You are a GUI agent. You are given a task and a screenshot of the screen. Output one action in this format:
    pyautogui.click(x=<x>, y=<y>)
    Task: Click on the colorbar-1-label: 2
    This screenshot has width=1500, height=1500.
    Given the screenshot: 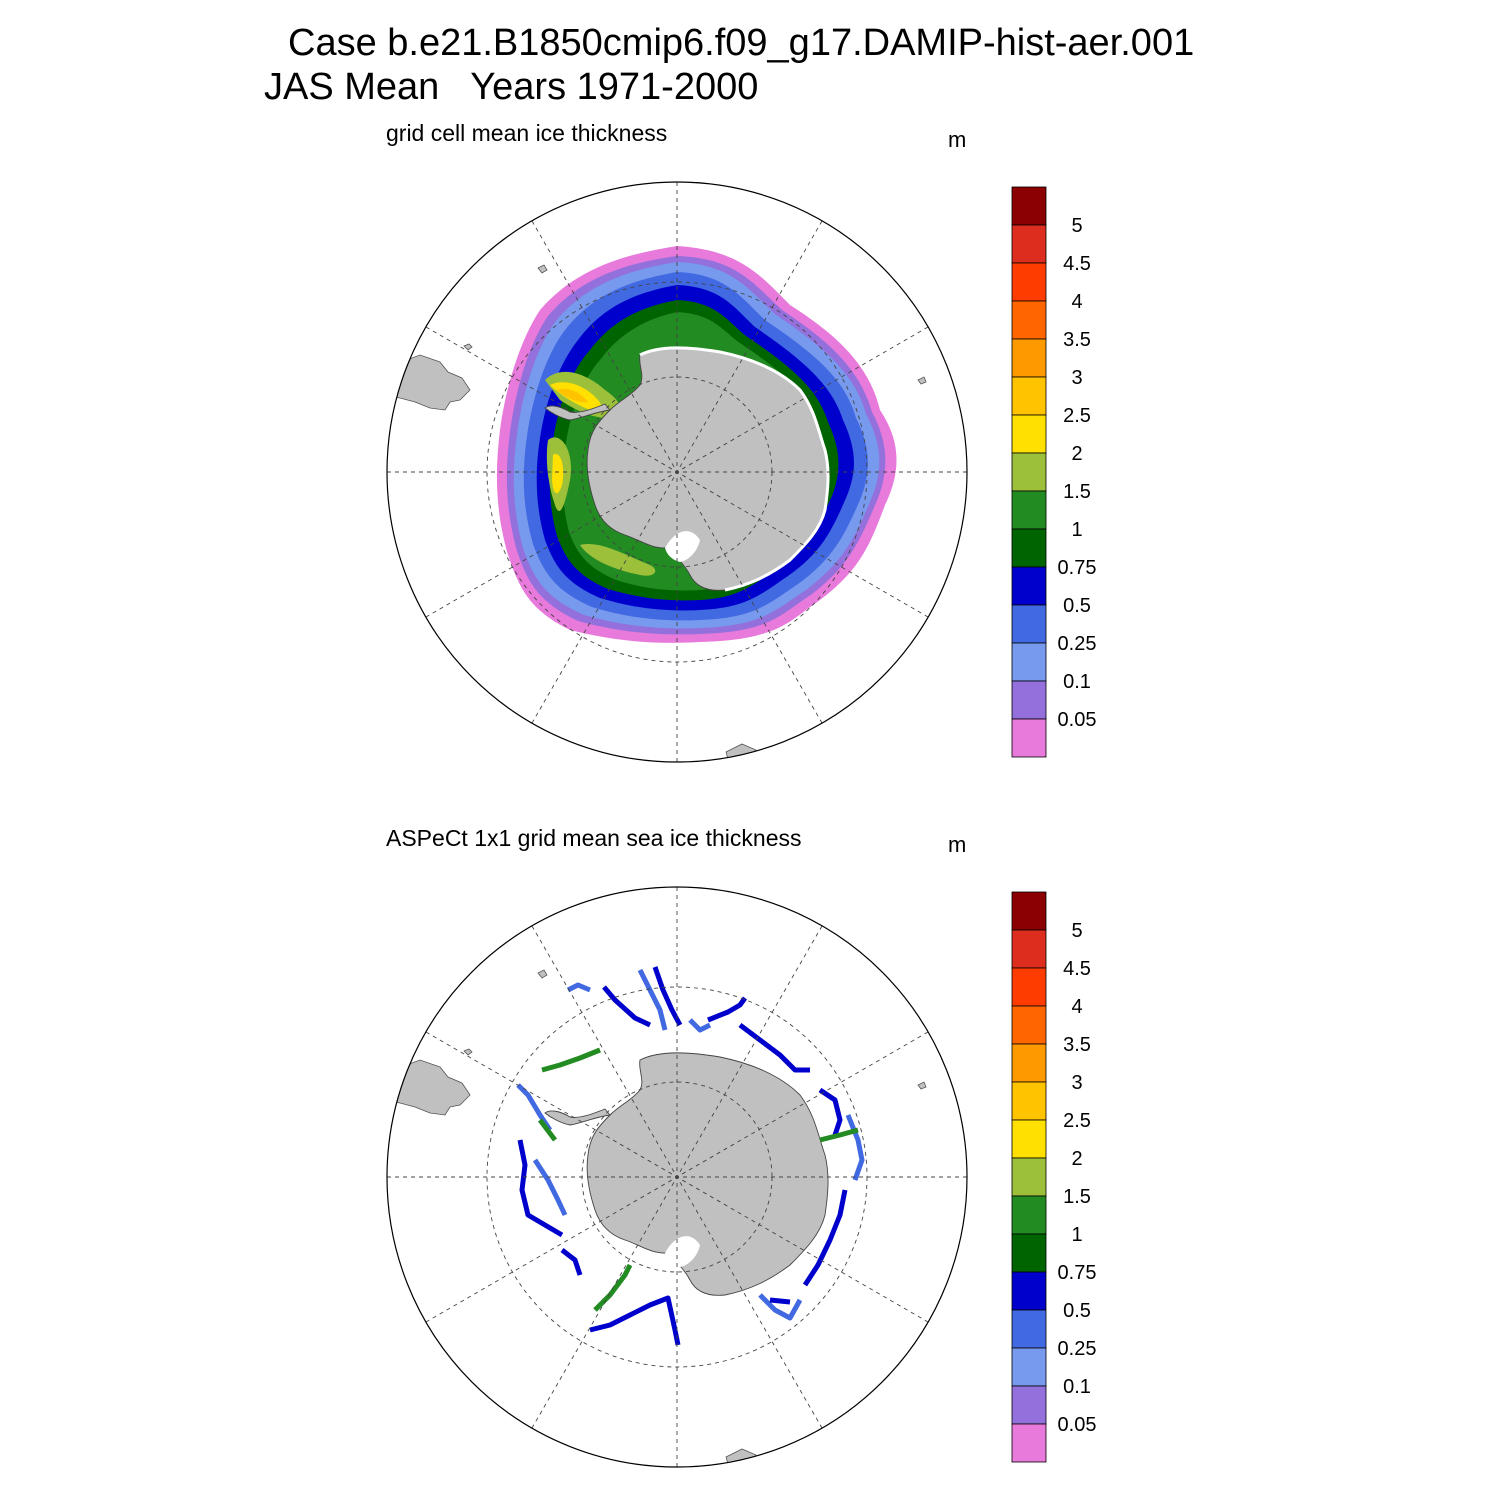 What is the action you would take?
    pyautogui.click(x=1076, y=454)
    